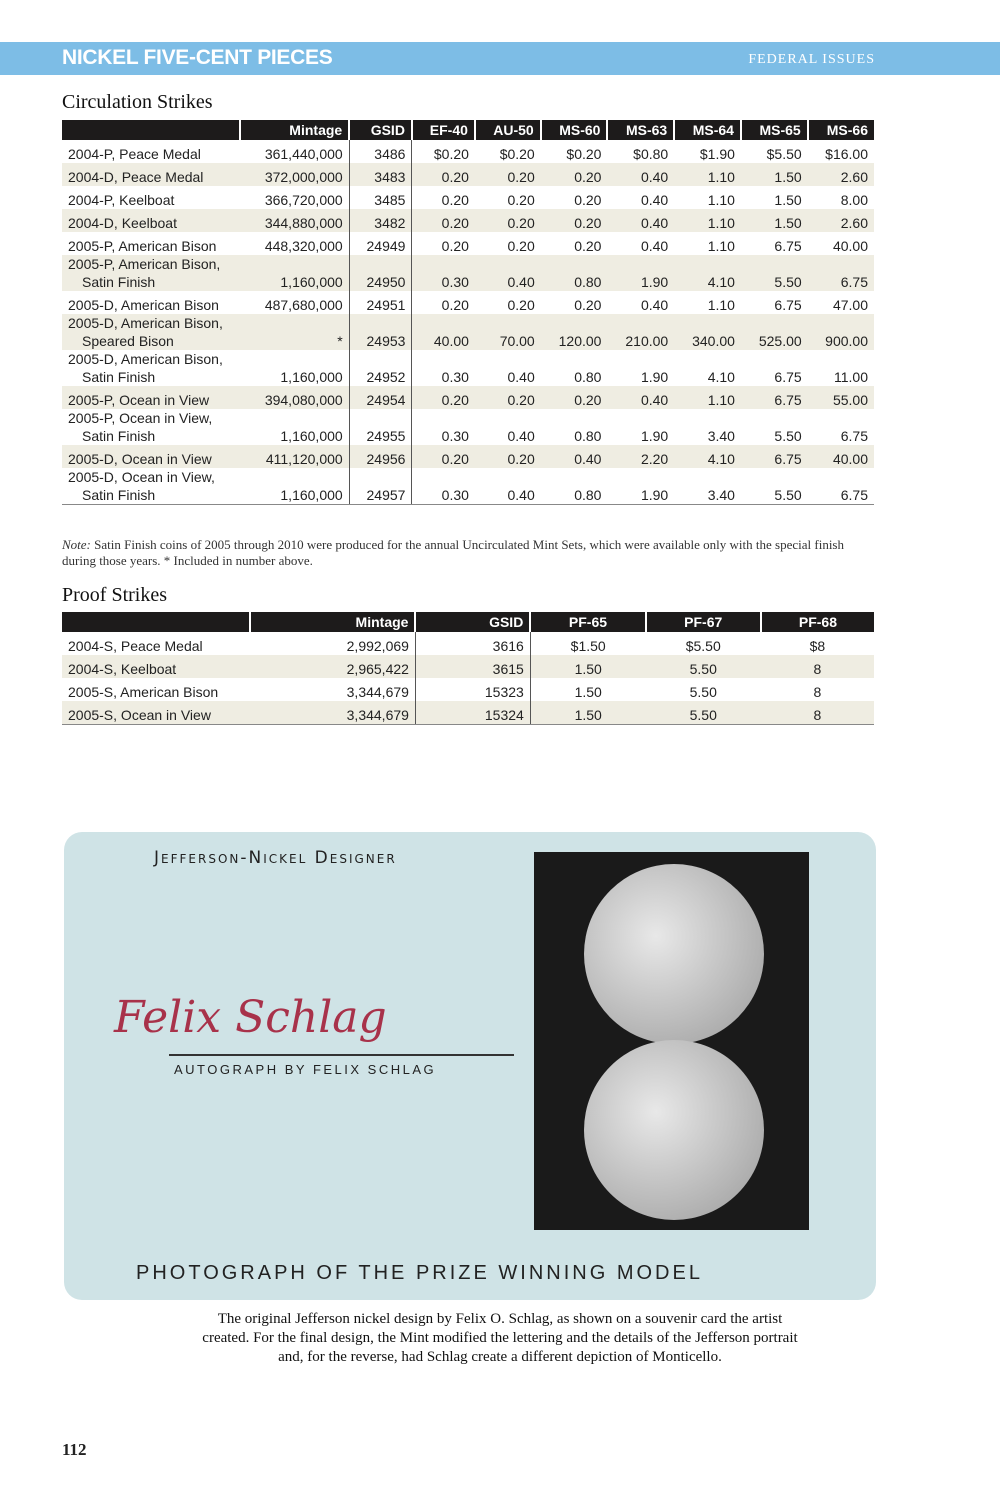  What do you see at coordinates (707, 273) in the screenshot?
I see `table-cell: 4.10` at bounding box center [707, 273].